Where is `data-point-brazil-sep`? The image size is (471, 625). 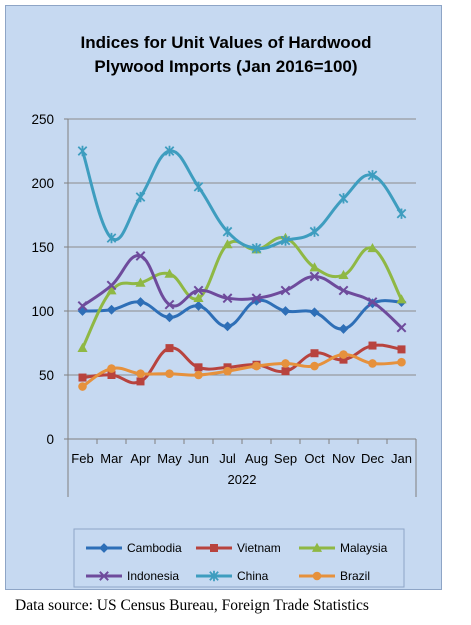 data-point-brazil-sep is located at coordinates (285, 363).